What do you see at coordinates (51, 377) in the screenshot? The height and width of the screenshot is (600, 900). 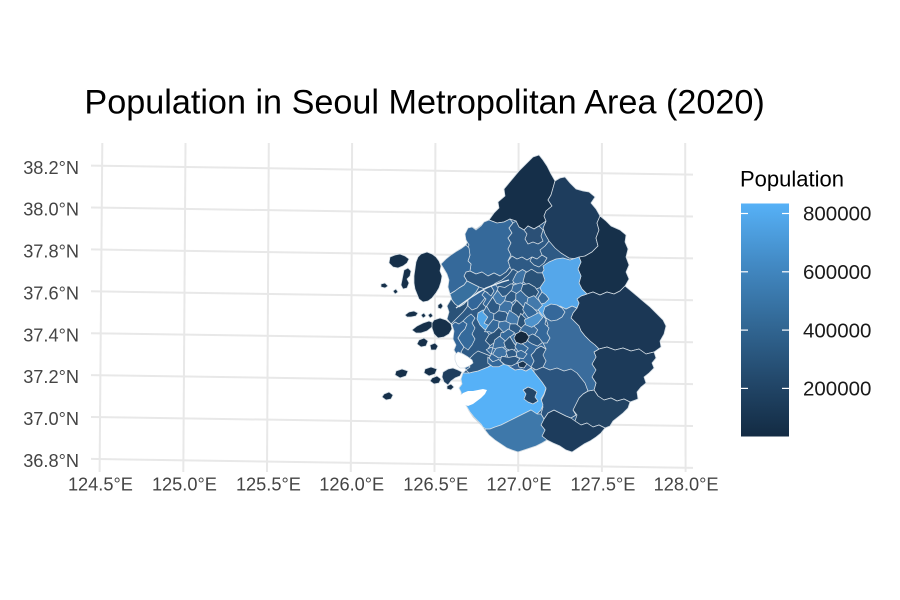 I see `svg-text: 37.2°N` at bounding box center [51, 377].